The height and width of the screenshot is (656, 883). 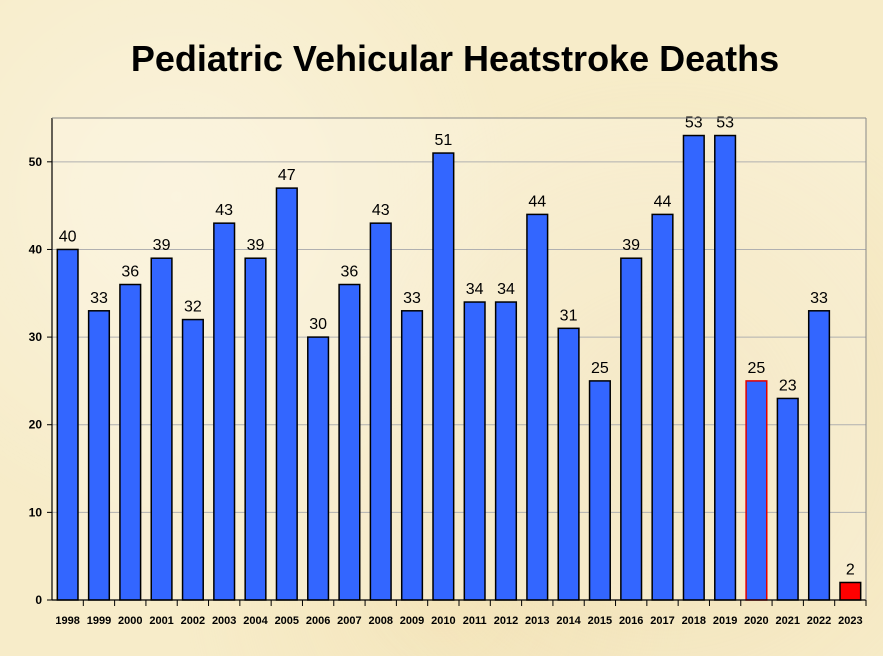 What do you see at coordinates (36, 512) in the screenshot?
I see `y-tick-label: 10` at bounding box center [36, 512].